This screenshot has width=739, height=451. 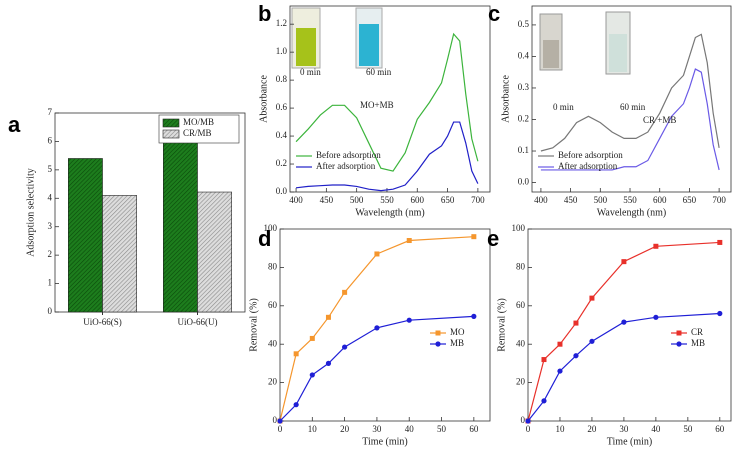 What do you see at coordinates (282, 107) in the screenshot?
I see `y-tick-label: 0.6` at bounding box center [282, 107].